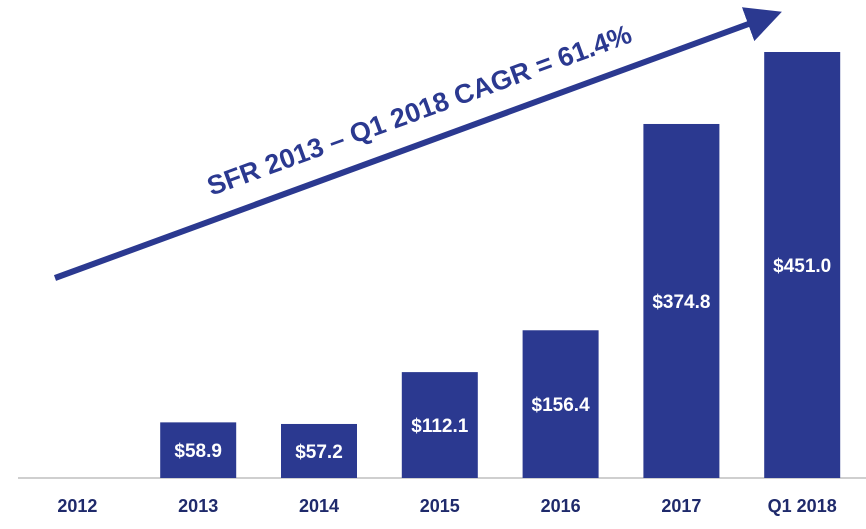 The height and width of the screenshot is (529, 866). Describe the element at coordinates (77, 506) in the screenshot. I see `x-tick-label: 2012` at that location.